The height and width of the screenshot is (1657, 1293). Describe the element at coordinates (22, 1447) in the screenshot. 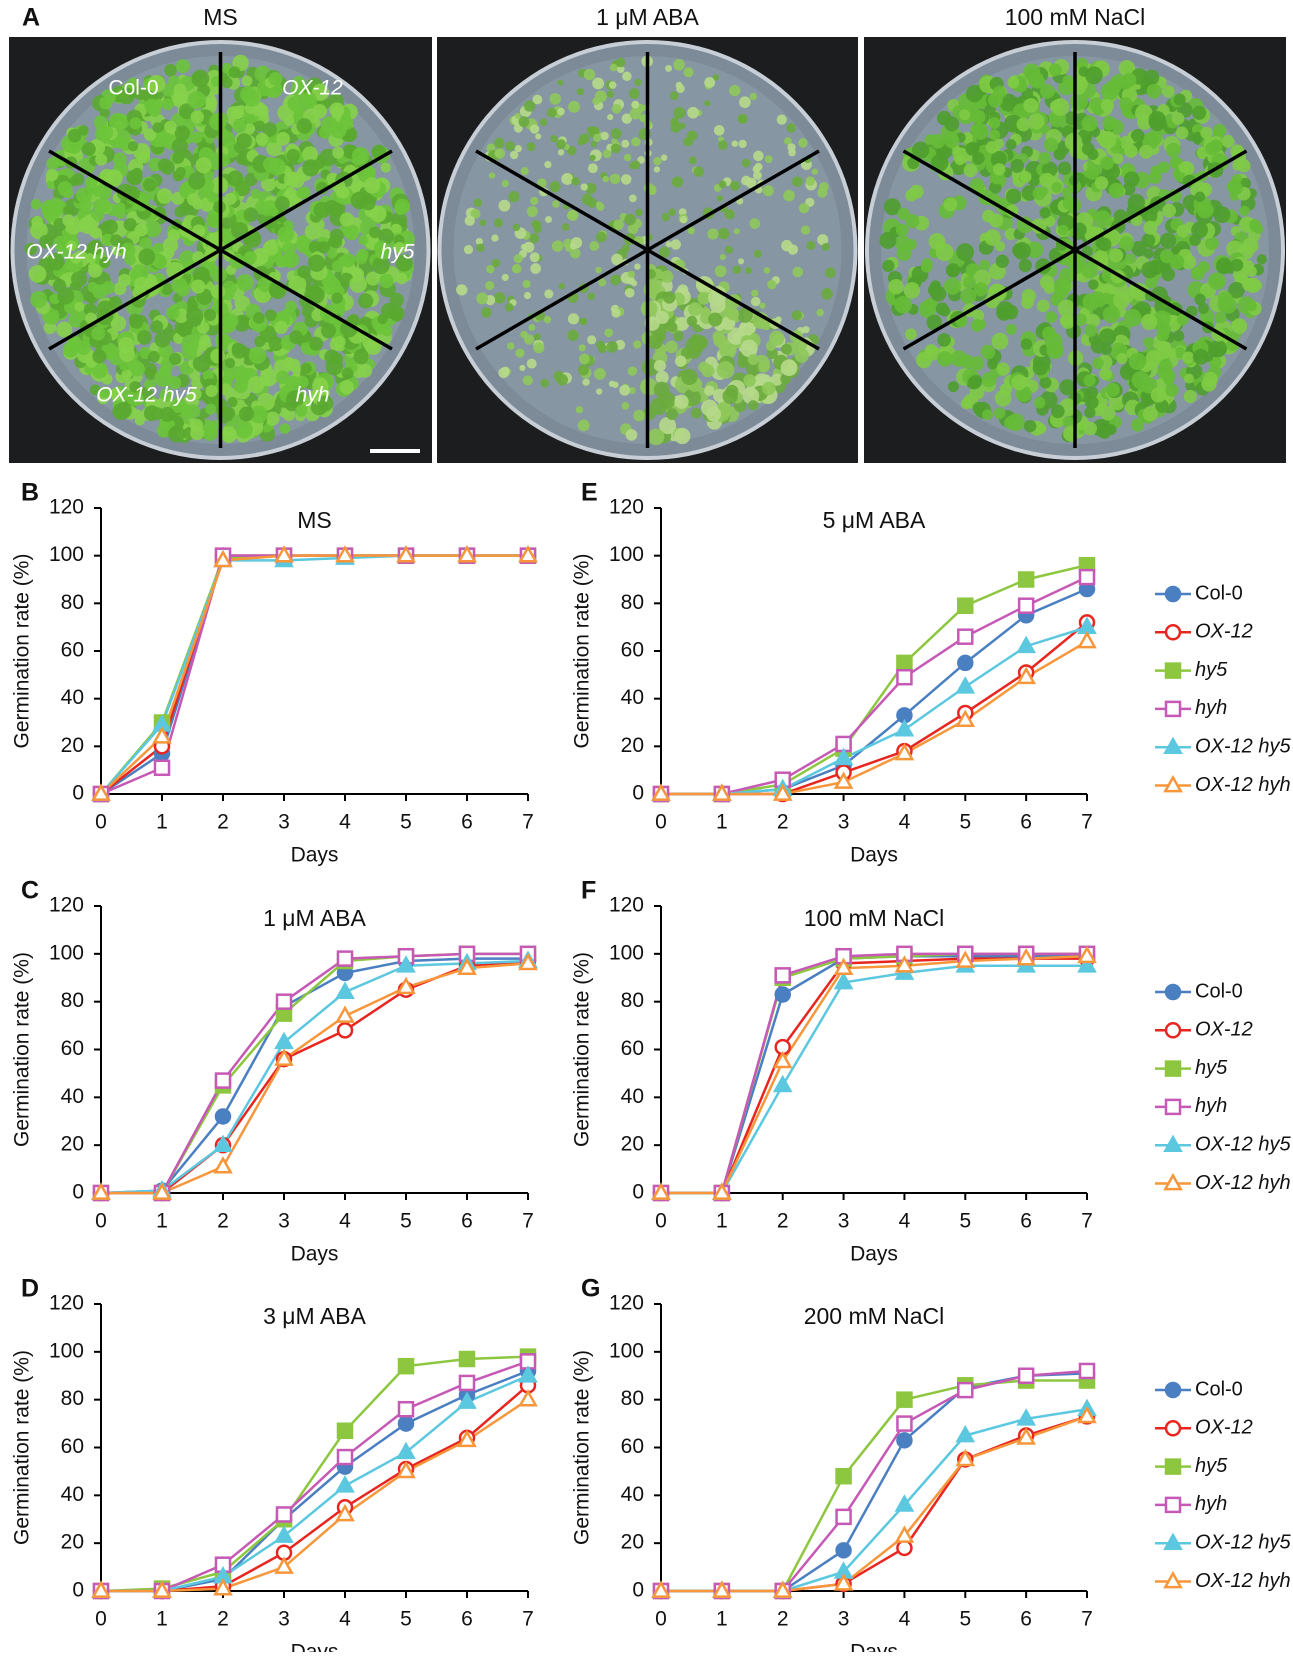

I see `y-axis-title: Germination rate (%)` at that location.